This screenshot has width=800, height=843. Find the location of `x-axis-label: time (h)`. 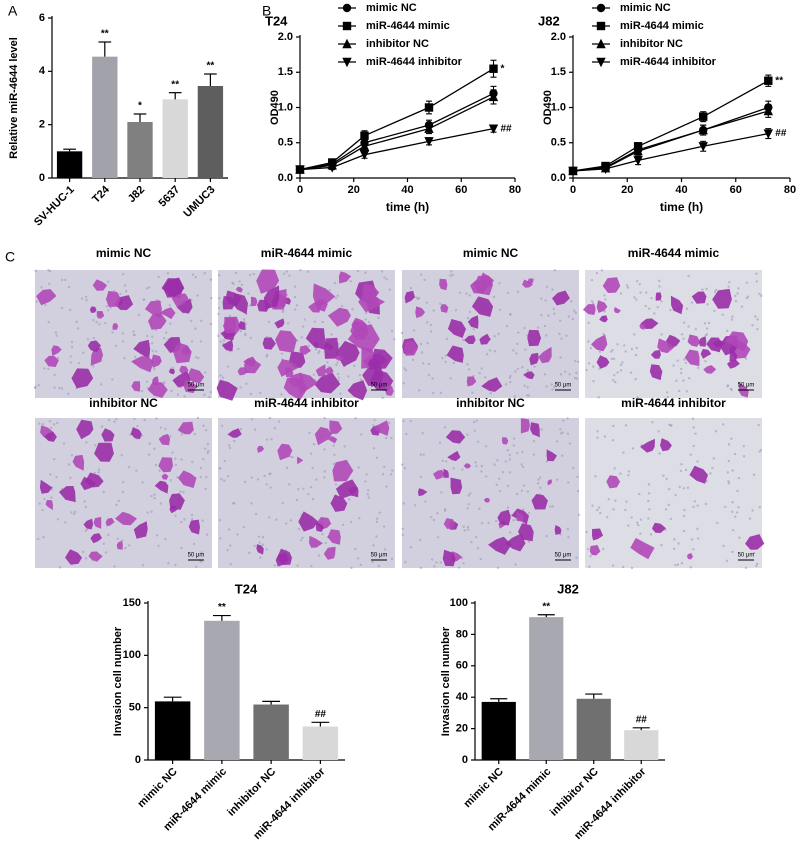

x-axis-label: time (h) is located at coordinates (681, 207).